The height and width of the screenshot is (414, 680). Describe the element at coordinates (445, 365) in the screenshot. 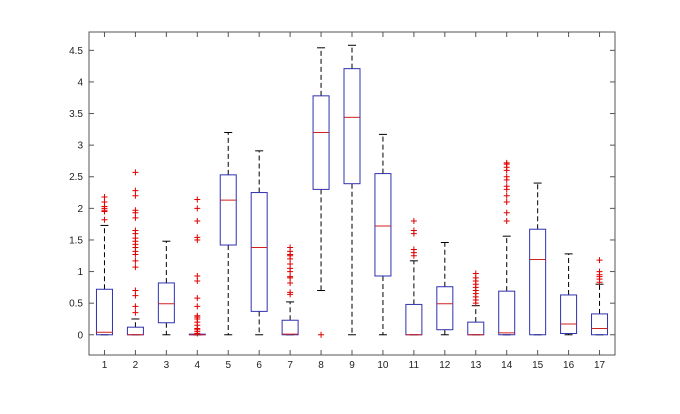

I see `x-tick-label: 12` at that location.